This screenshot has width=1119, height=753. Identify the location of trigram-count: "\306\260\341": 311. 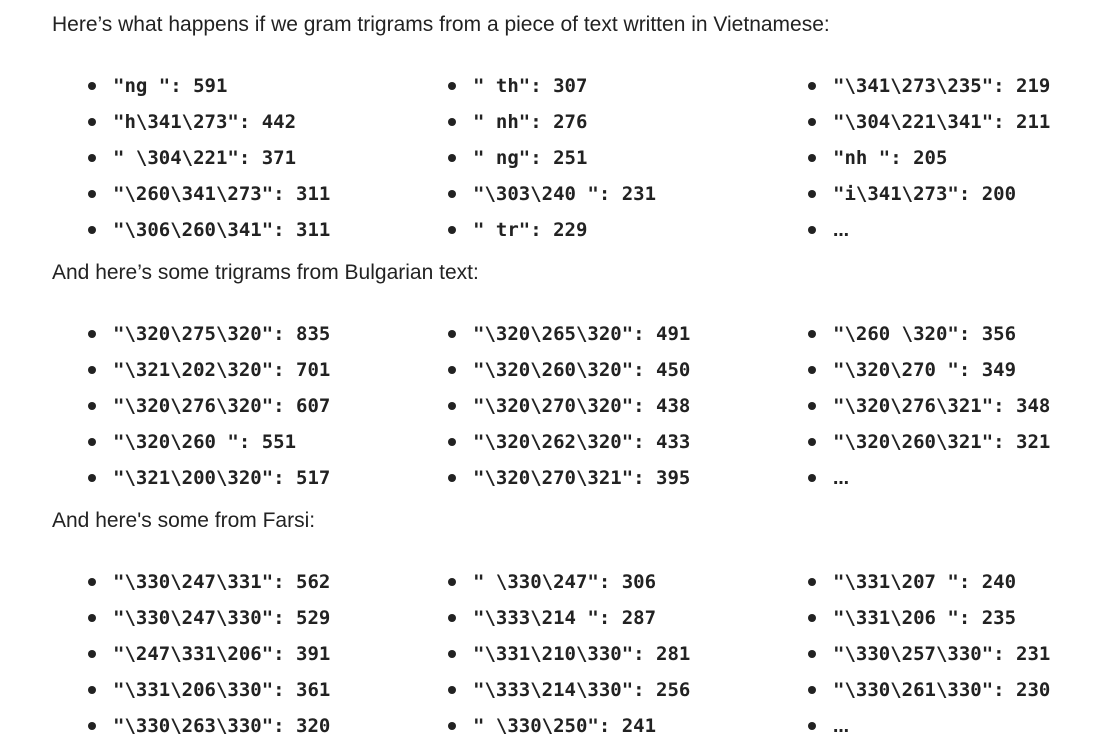
(222, 230).